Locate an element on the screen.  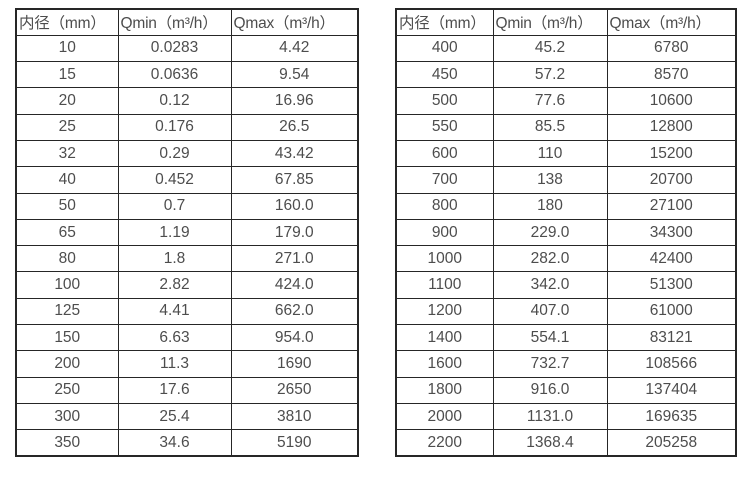
table-cell: 2650 is located at coordinates (294, 390).